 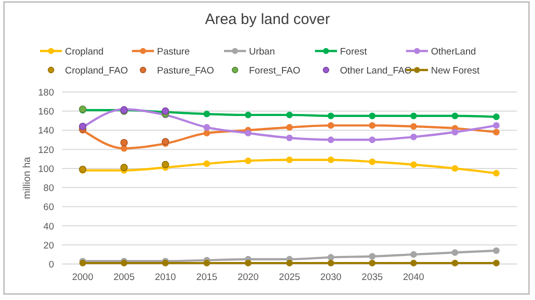 What do you see at coordinates (372, 277) in the screenshot?
I see `x-tick-label: 2035` at bounding box center [372, 277].